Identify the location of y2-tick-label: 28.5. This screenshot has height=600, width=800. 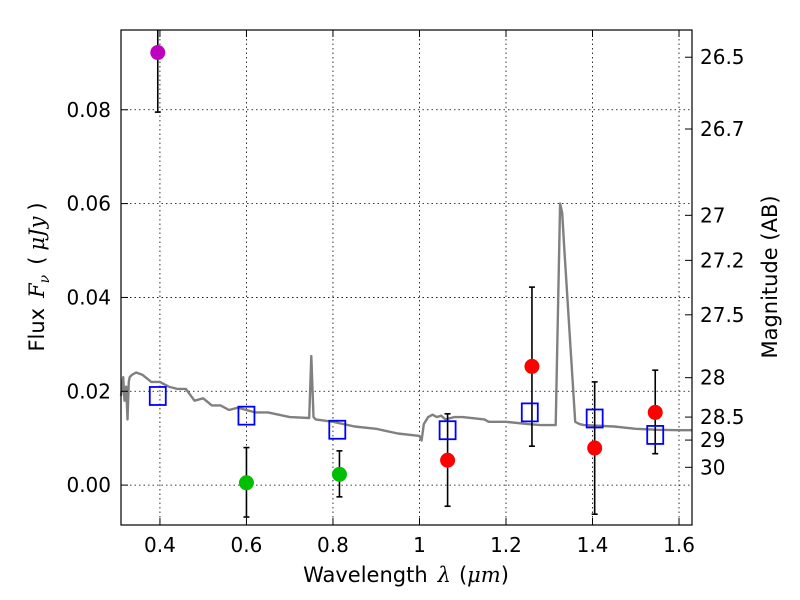
(722, 417).